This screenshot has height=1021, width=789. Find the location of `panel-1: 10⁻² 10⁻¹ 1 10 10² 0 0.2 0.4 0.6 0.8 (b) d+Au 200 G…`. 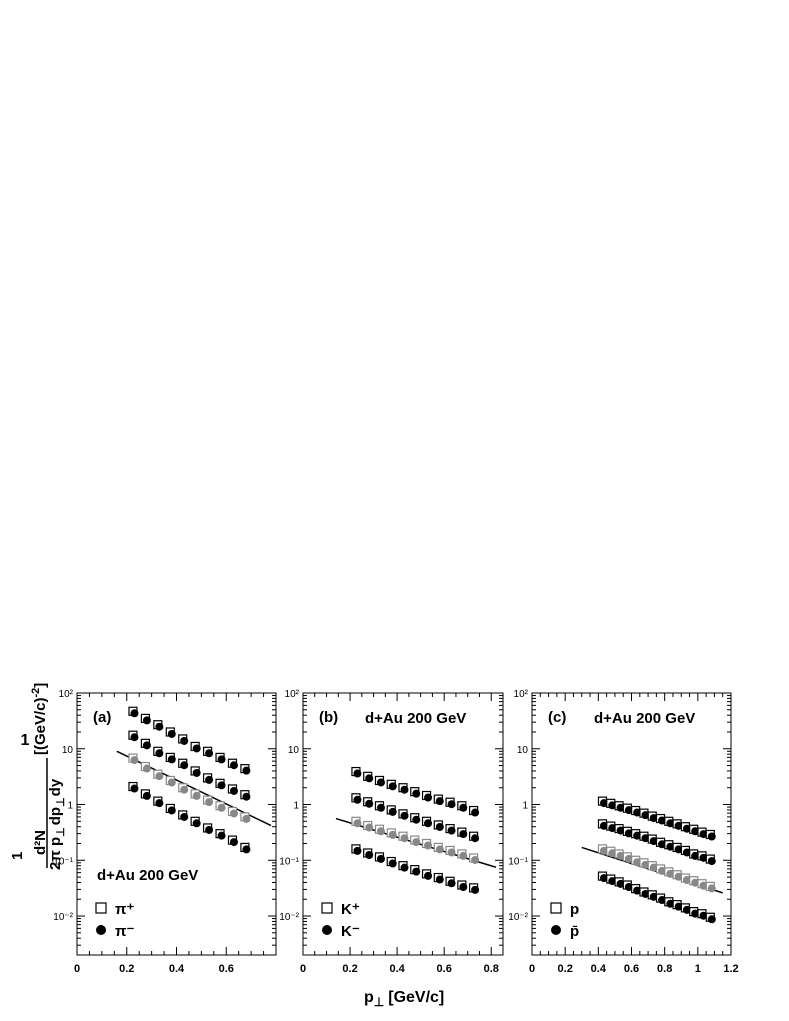

panel-1: 10⁻² 10⁻¹ 1 10 10² 0 0.2 0.4 0.6 0.8 (b) d+Au 200 G… is located at coordinates (391, 832).